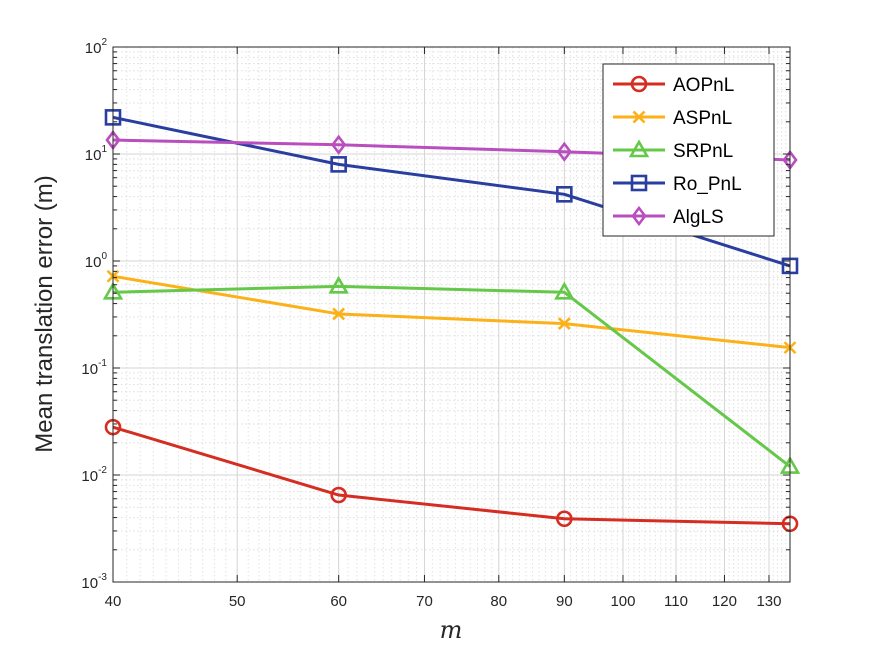  What do you see at coordinates (622, 601) in the screenshot?
I see `x-tick-label: 100` at bounding box center [622, 601].